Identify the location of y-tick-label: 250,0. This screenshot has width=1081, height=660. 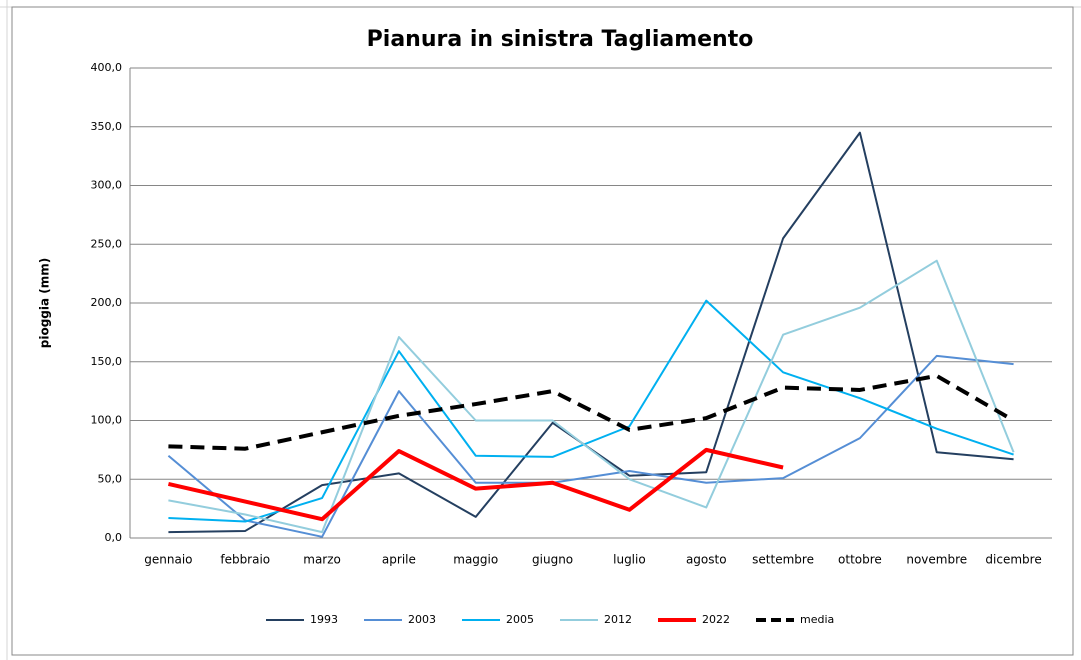
(107, 243).